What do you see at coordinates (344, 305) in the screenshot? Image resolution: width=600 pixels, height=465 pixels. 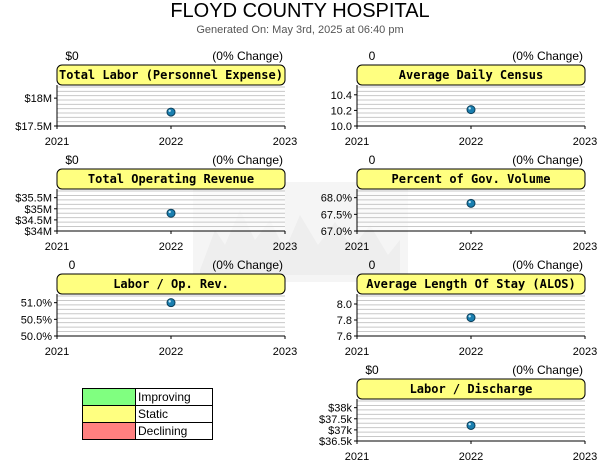 I see `y-tick-label: 8.0` at bounding box center [344, 305].